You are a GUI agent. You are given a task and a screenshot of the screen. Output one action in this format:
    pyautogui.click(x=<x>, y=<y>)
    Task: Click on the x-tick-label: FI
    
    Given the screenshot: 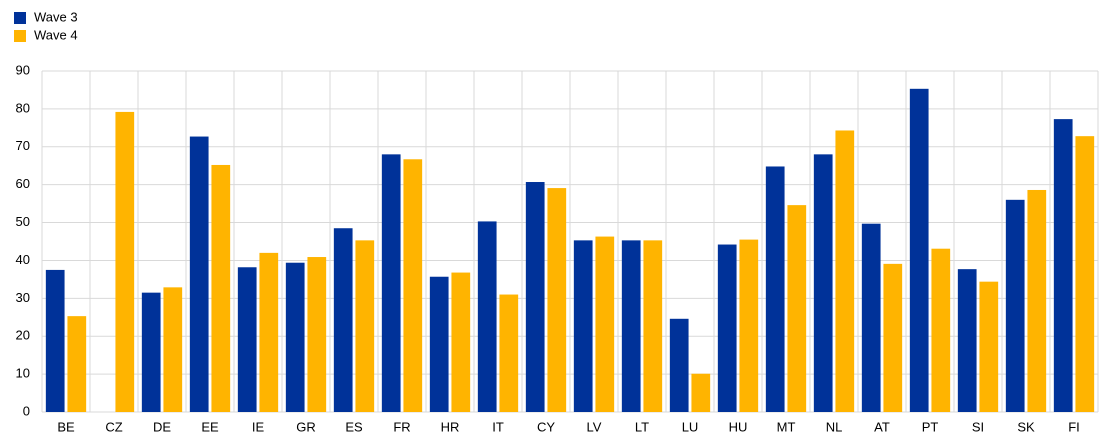 What is the action you would take?
    pyautogui.click(x=1074, y=426)
    